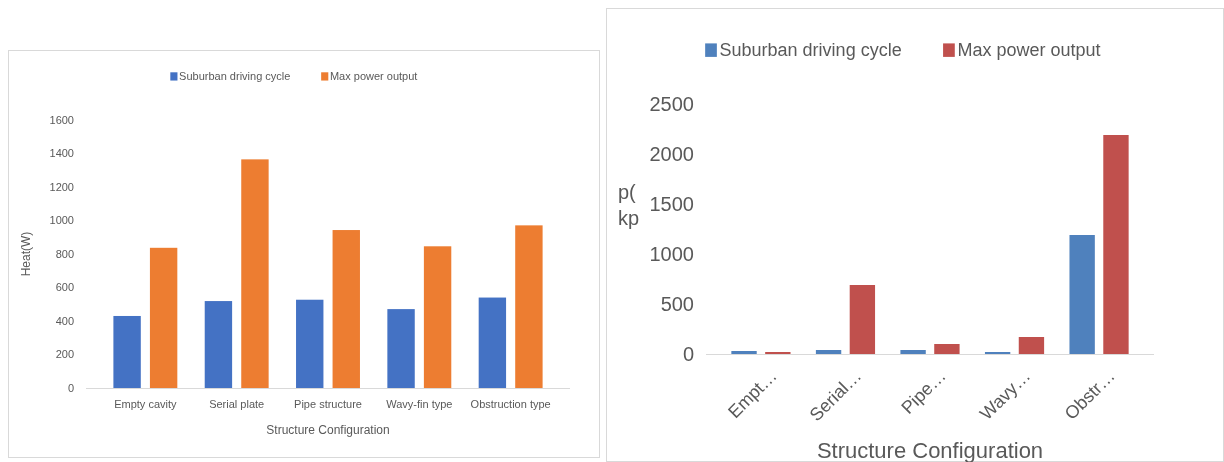 This screenshot has height=462, width=1224. Describe the element at coordinates (677, 304) in the screenshot. I see `y-tick-label: 500` at that location.